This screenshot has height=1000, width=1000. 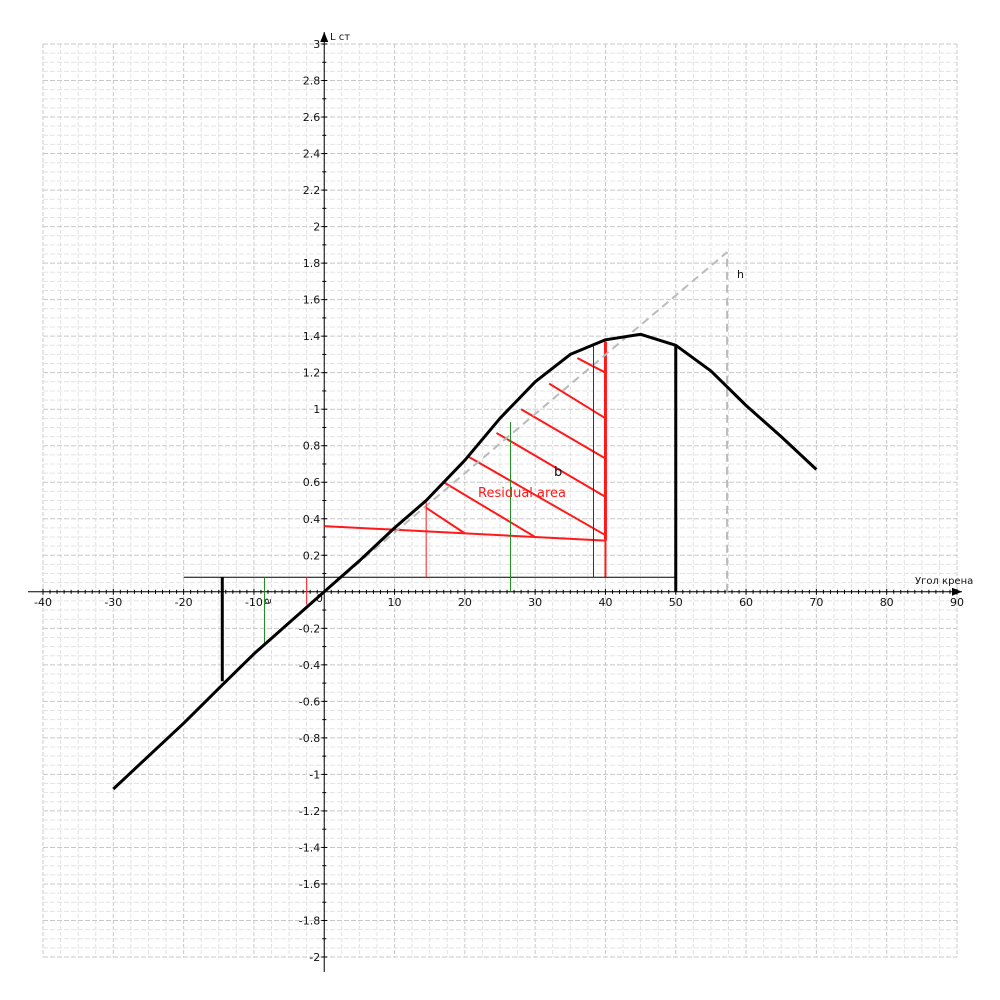 What do you see at coordinates (309, 738) in the screenshot?
I see `y-tick-label: -0.8` at bounding box center [309, 738].